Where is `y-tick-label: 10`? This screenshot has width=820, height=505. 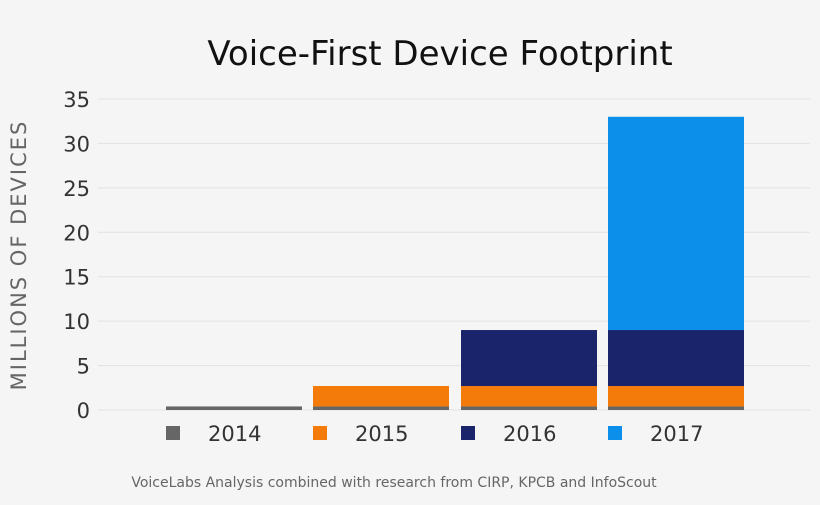
y-tick-label: 10 is located at coordinates (76, 322).